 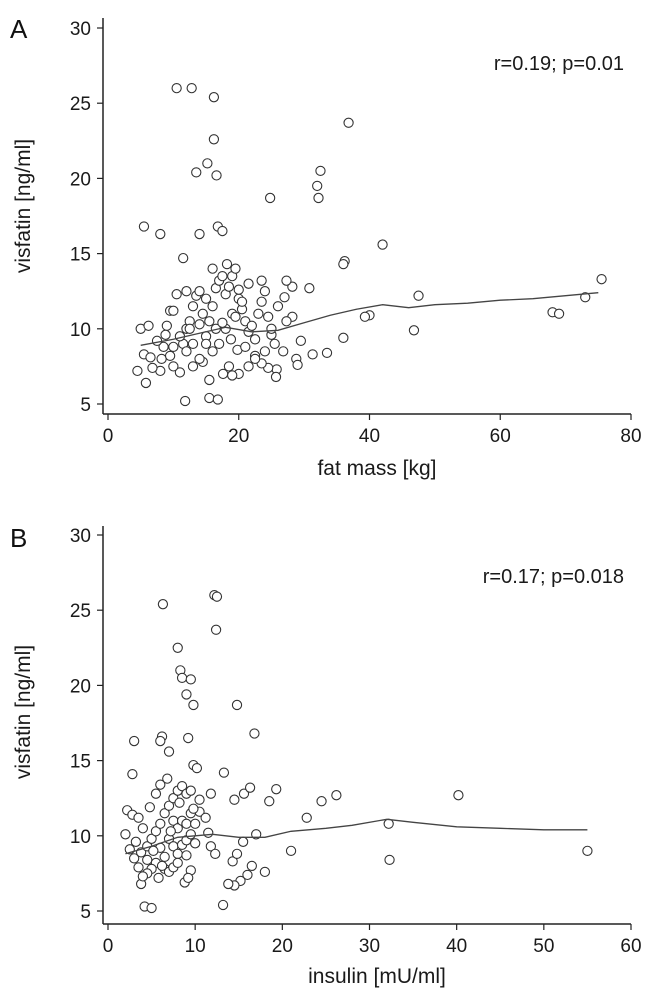 I want to click on x-tick-label: 50, so click(x=543, y=946).